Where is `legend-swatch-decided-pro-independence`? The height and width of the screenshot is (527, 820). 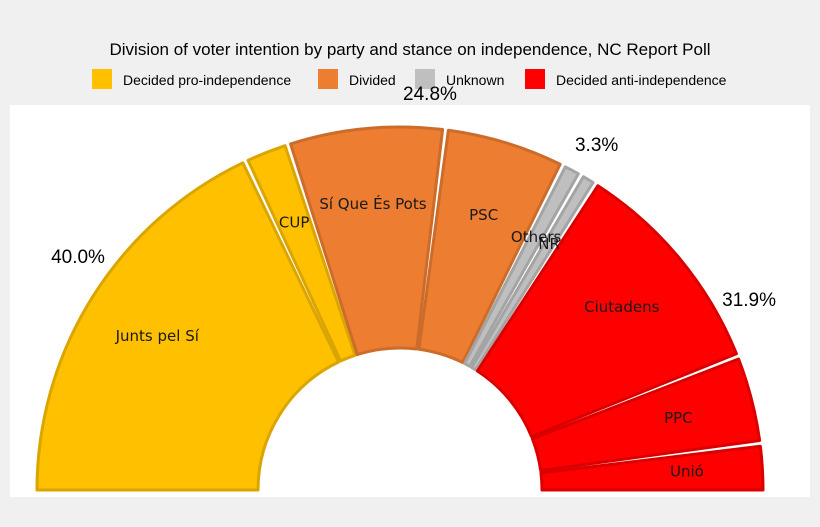 legend-swatch-decided-pro-independence is located at coordinates (102, 79).